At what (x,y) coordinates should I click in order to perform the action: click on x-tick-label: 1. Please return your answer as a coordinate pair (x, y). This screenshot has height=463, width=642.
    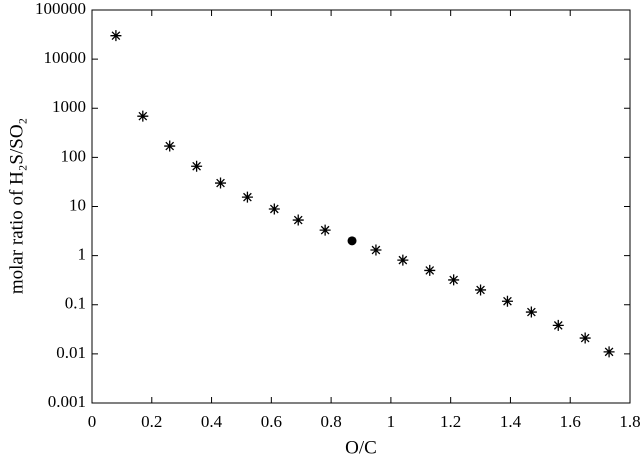
    Looking at the image, I should click on (391, 421).